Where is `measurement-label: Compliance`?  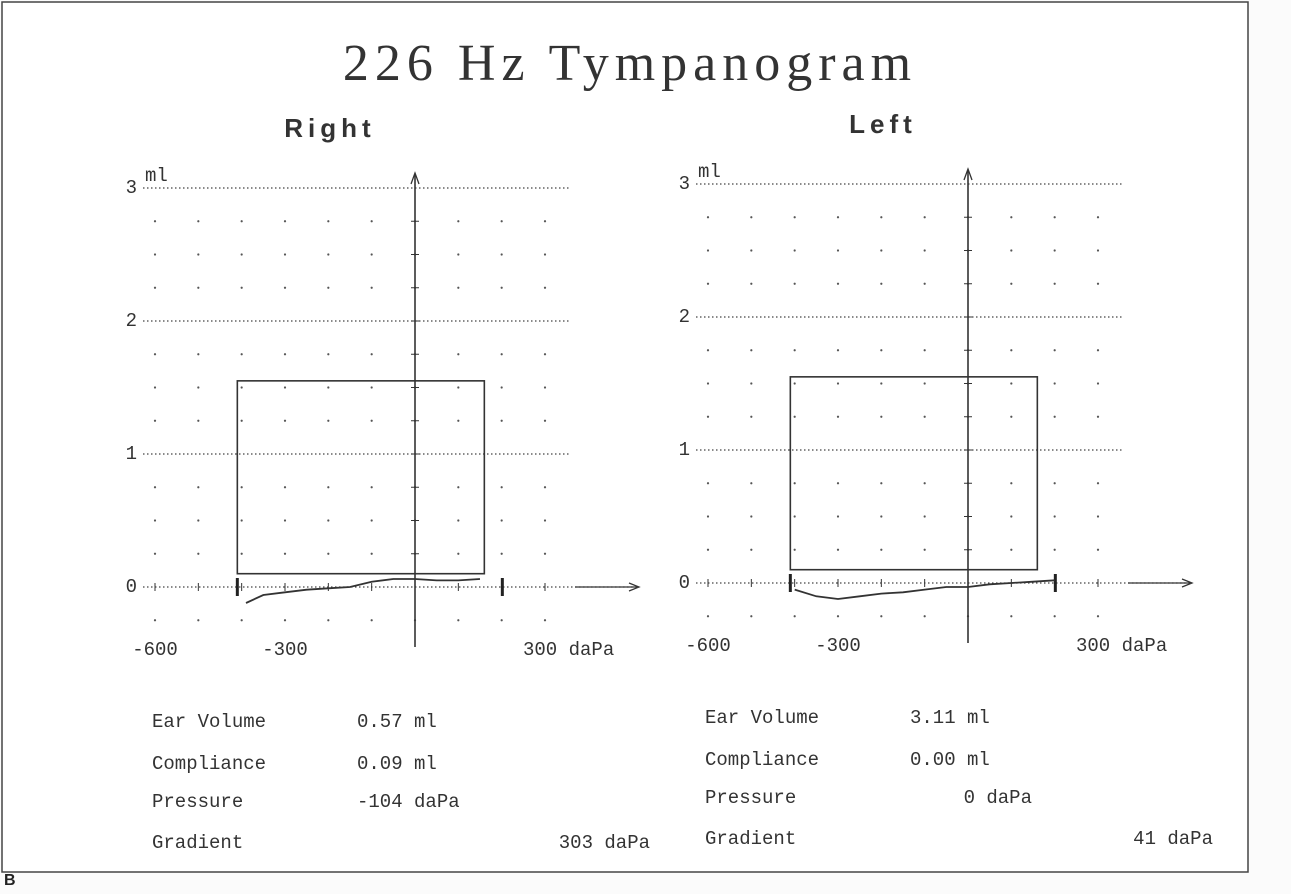 measurement-label: Compliance is located at coordinates (209, 764).